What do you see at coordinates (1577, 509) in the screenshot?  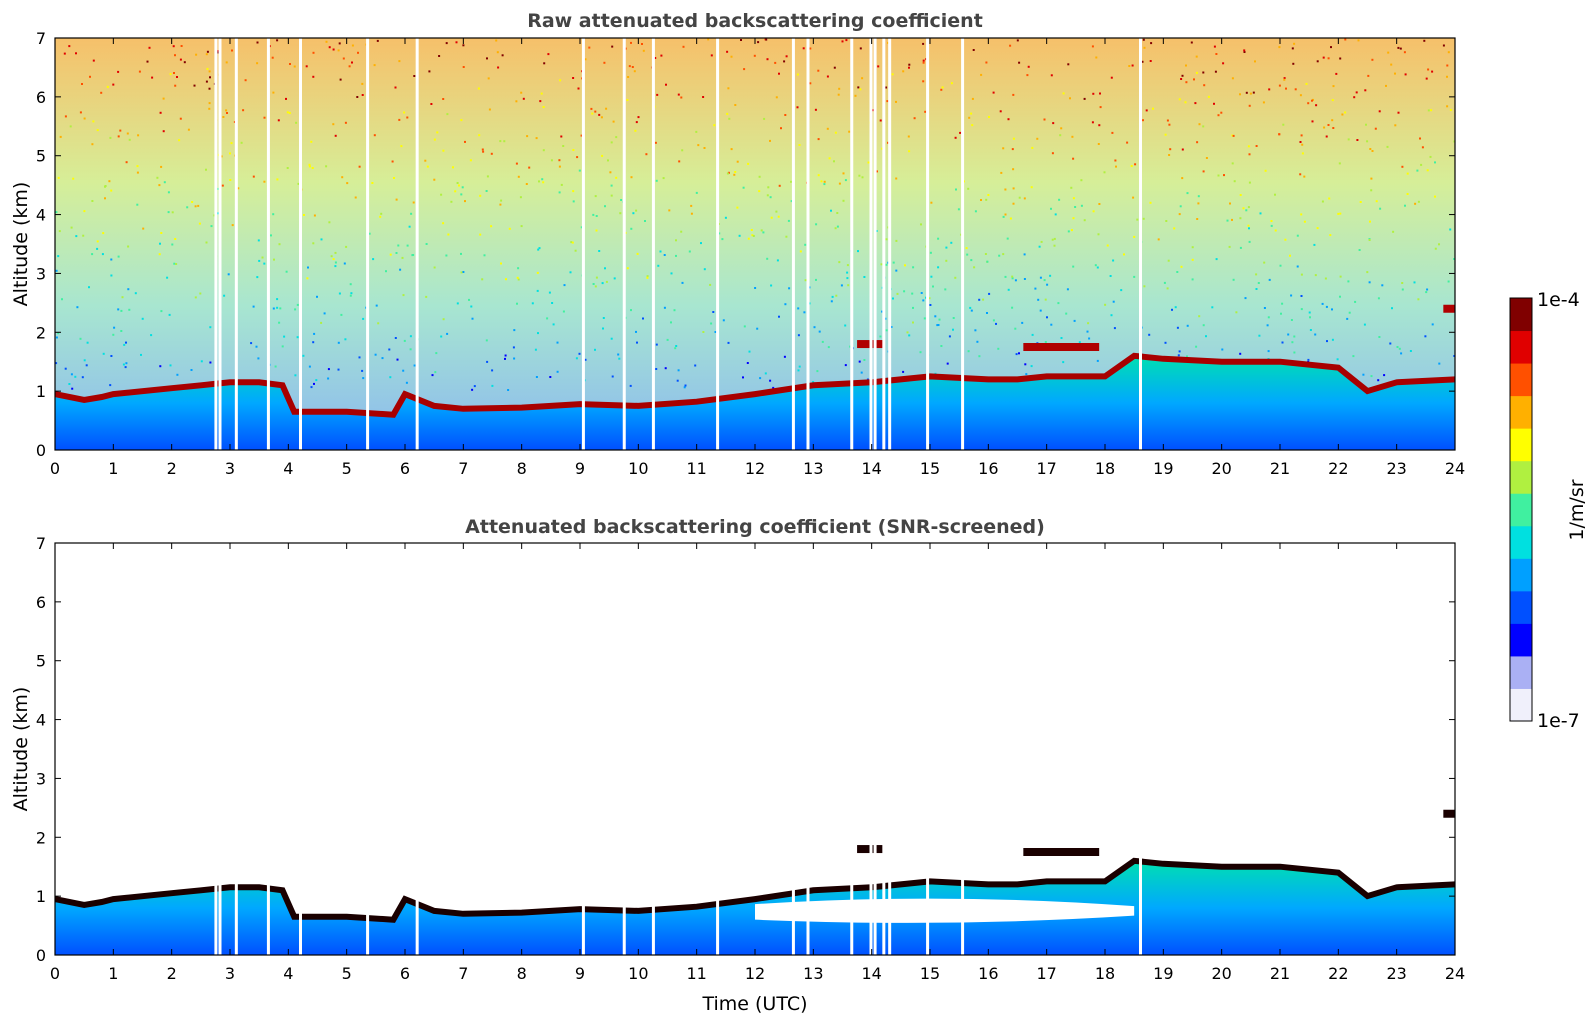 I see `colorbar-unit-label: 1/m/sr` at bounding box center [1577, 509].